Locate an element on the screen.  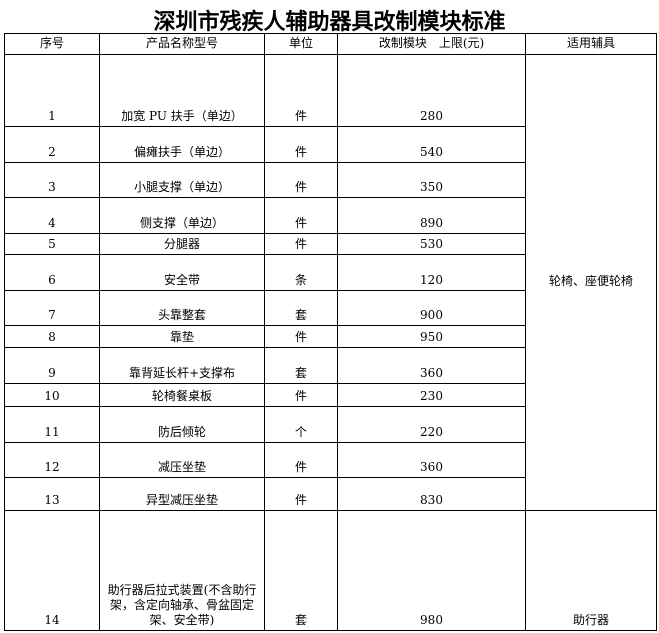
cell-limit: 980 is located at coordinates (431, 570).